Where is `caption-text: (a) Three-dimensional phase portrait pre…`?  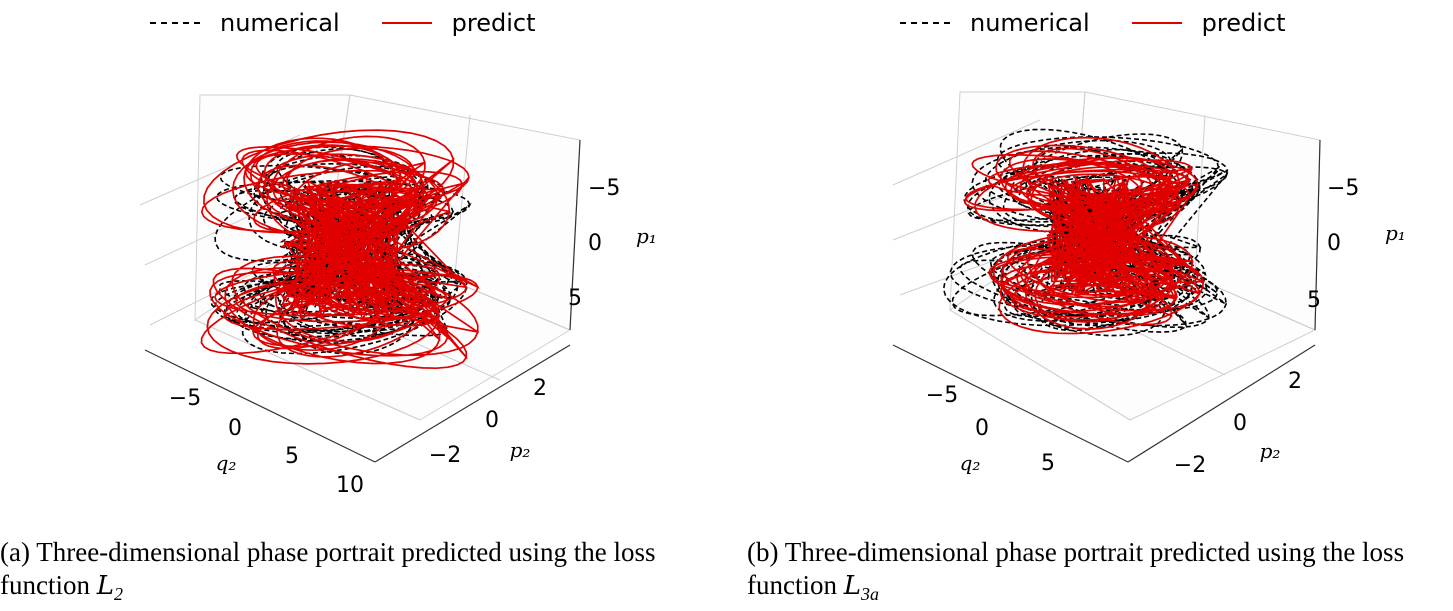
caption-text: (a) Three-dimensional phase portrait pre… is located at coordinates (328, 568).